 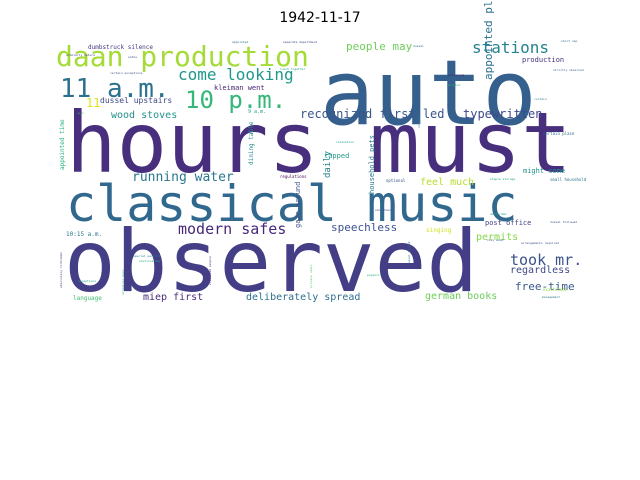 What do you see at coordinates (87, 298) in the screenshot?
I see `word-language: language` at bounding box center [87, 298].